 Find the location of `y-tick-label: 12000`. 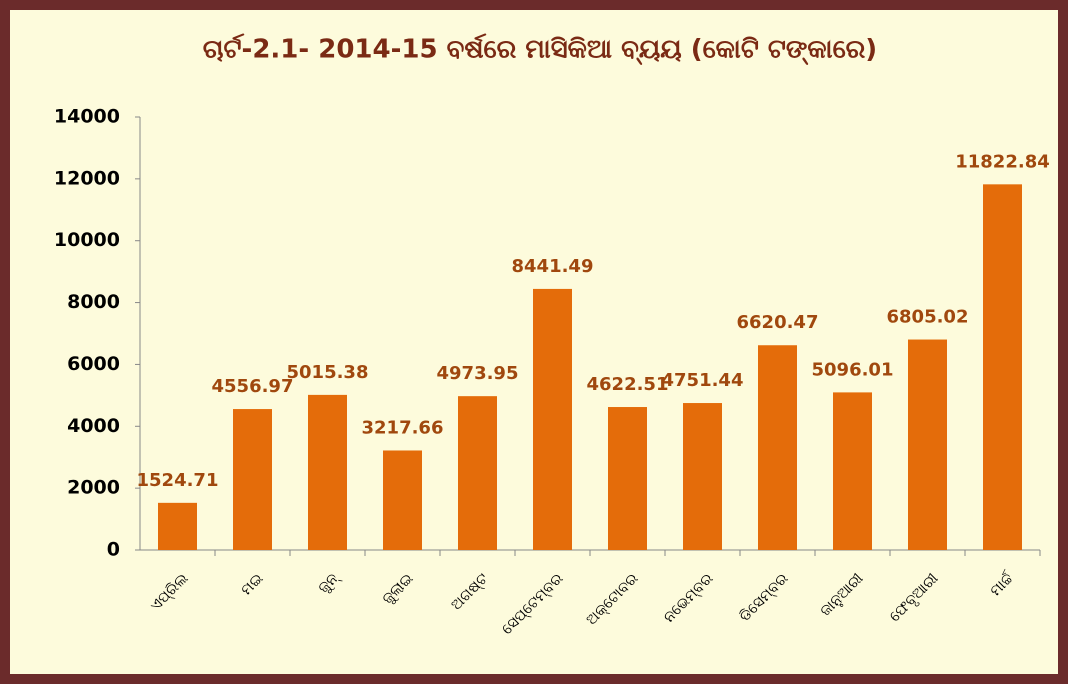

y-tick-label: 12000 is located at coordinates (87, 178).